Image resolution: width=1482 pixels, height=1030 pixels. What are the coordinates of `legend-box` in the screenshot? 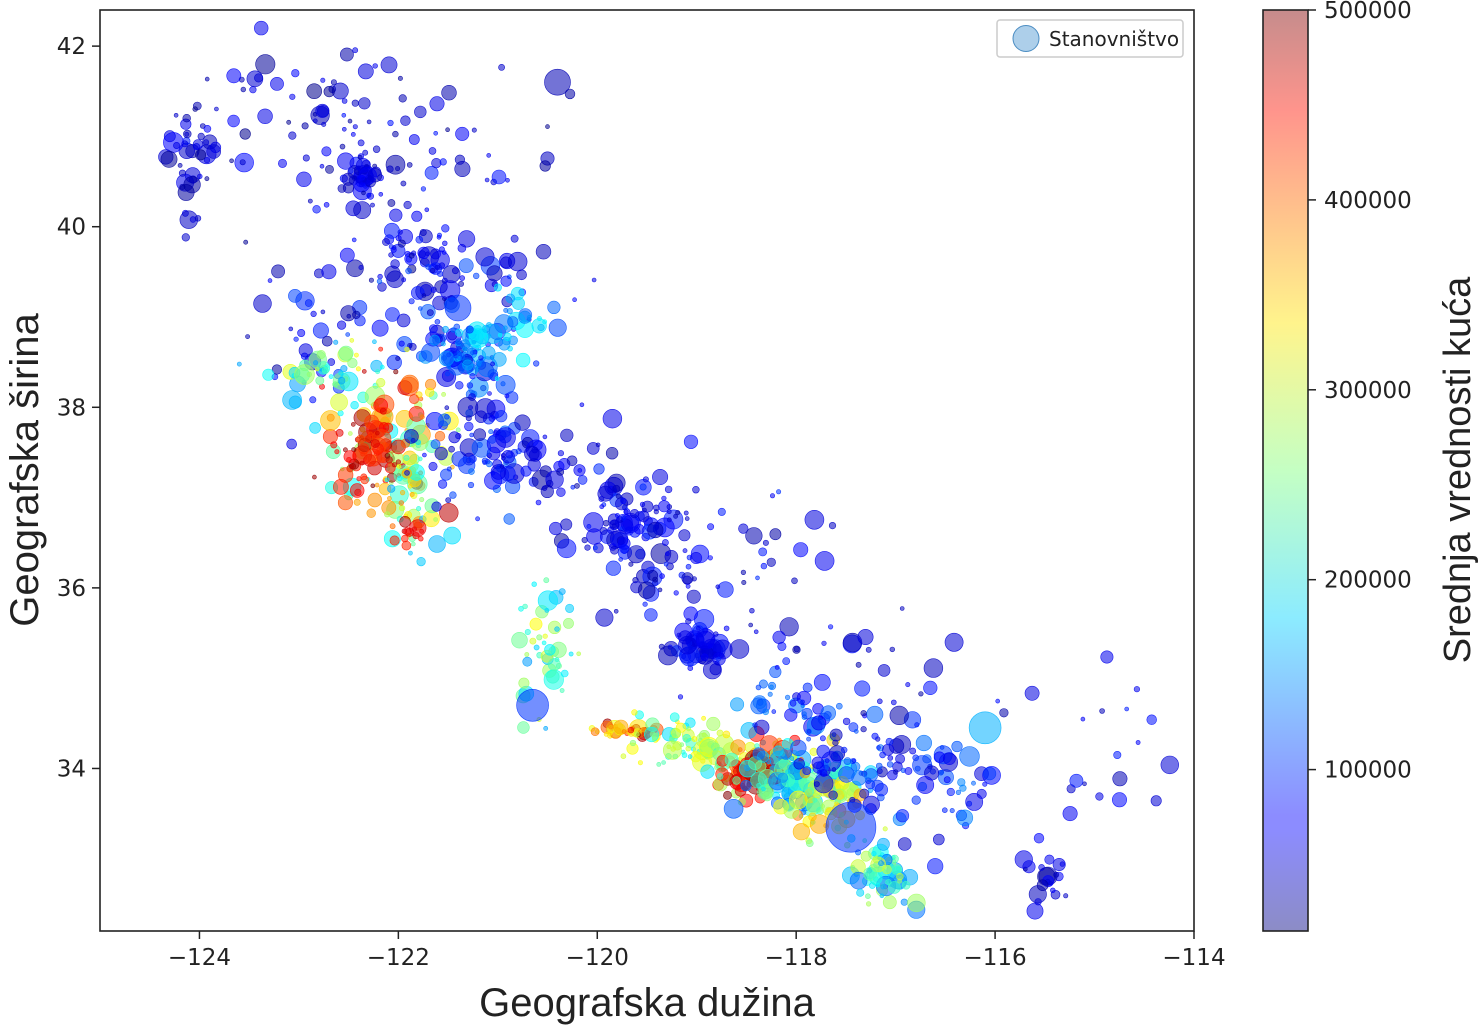 It's located at (1090, 38).